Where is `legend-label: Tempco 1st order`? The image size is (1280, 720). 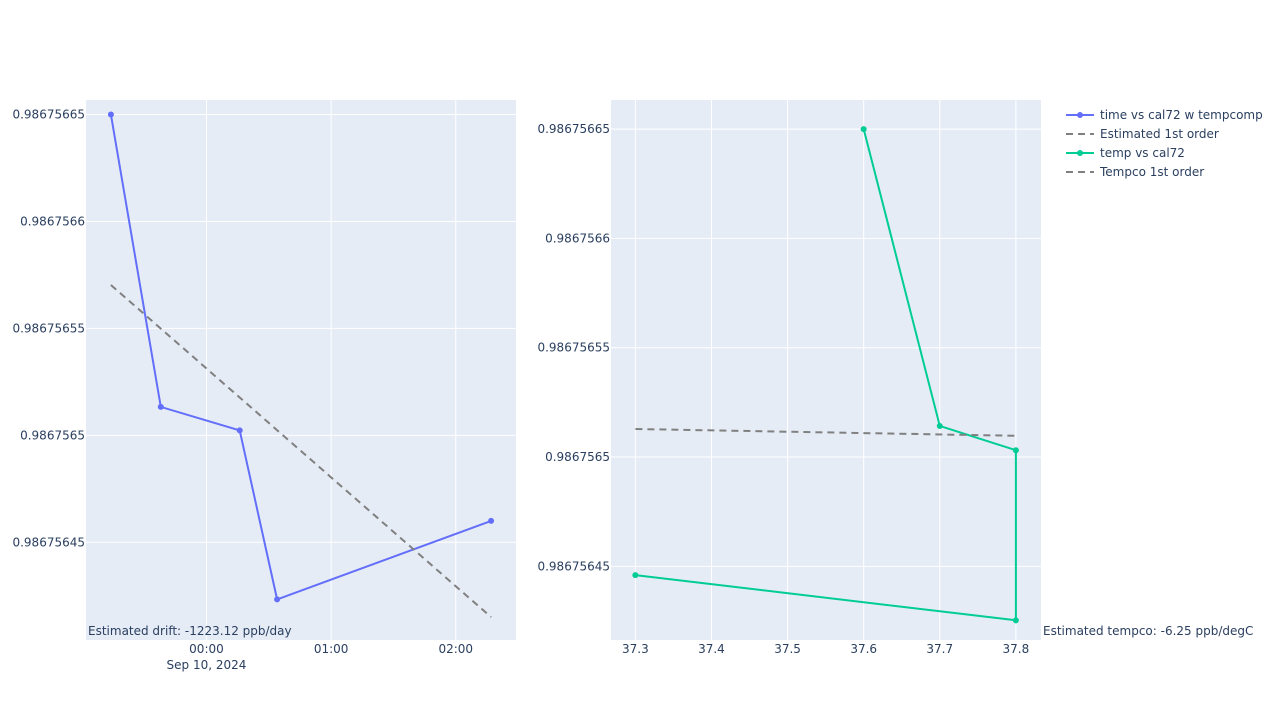 legend-label: Tempco 1st order is located at coordinates (1151, 172).